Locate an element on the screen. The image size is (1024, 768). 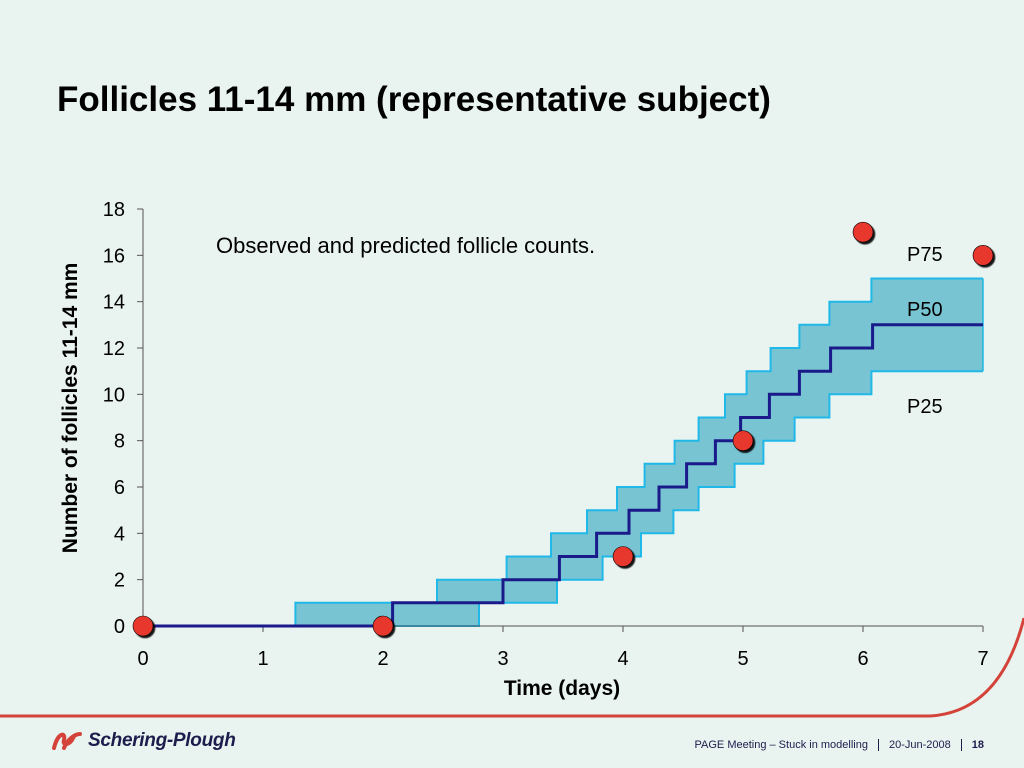
y-axis-label: Number of follicles 11-14 mm is located at coordinates (70, 408).